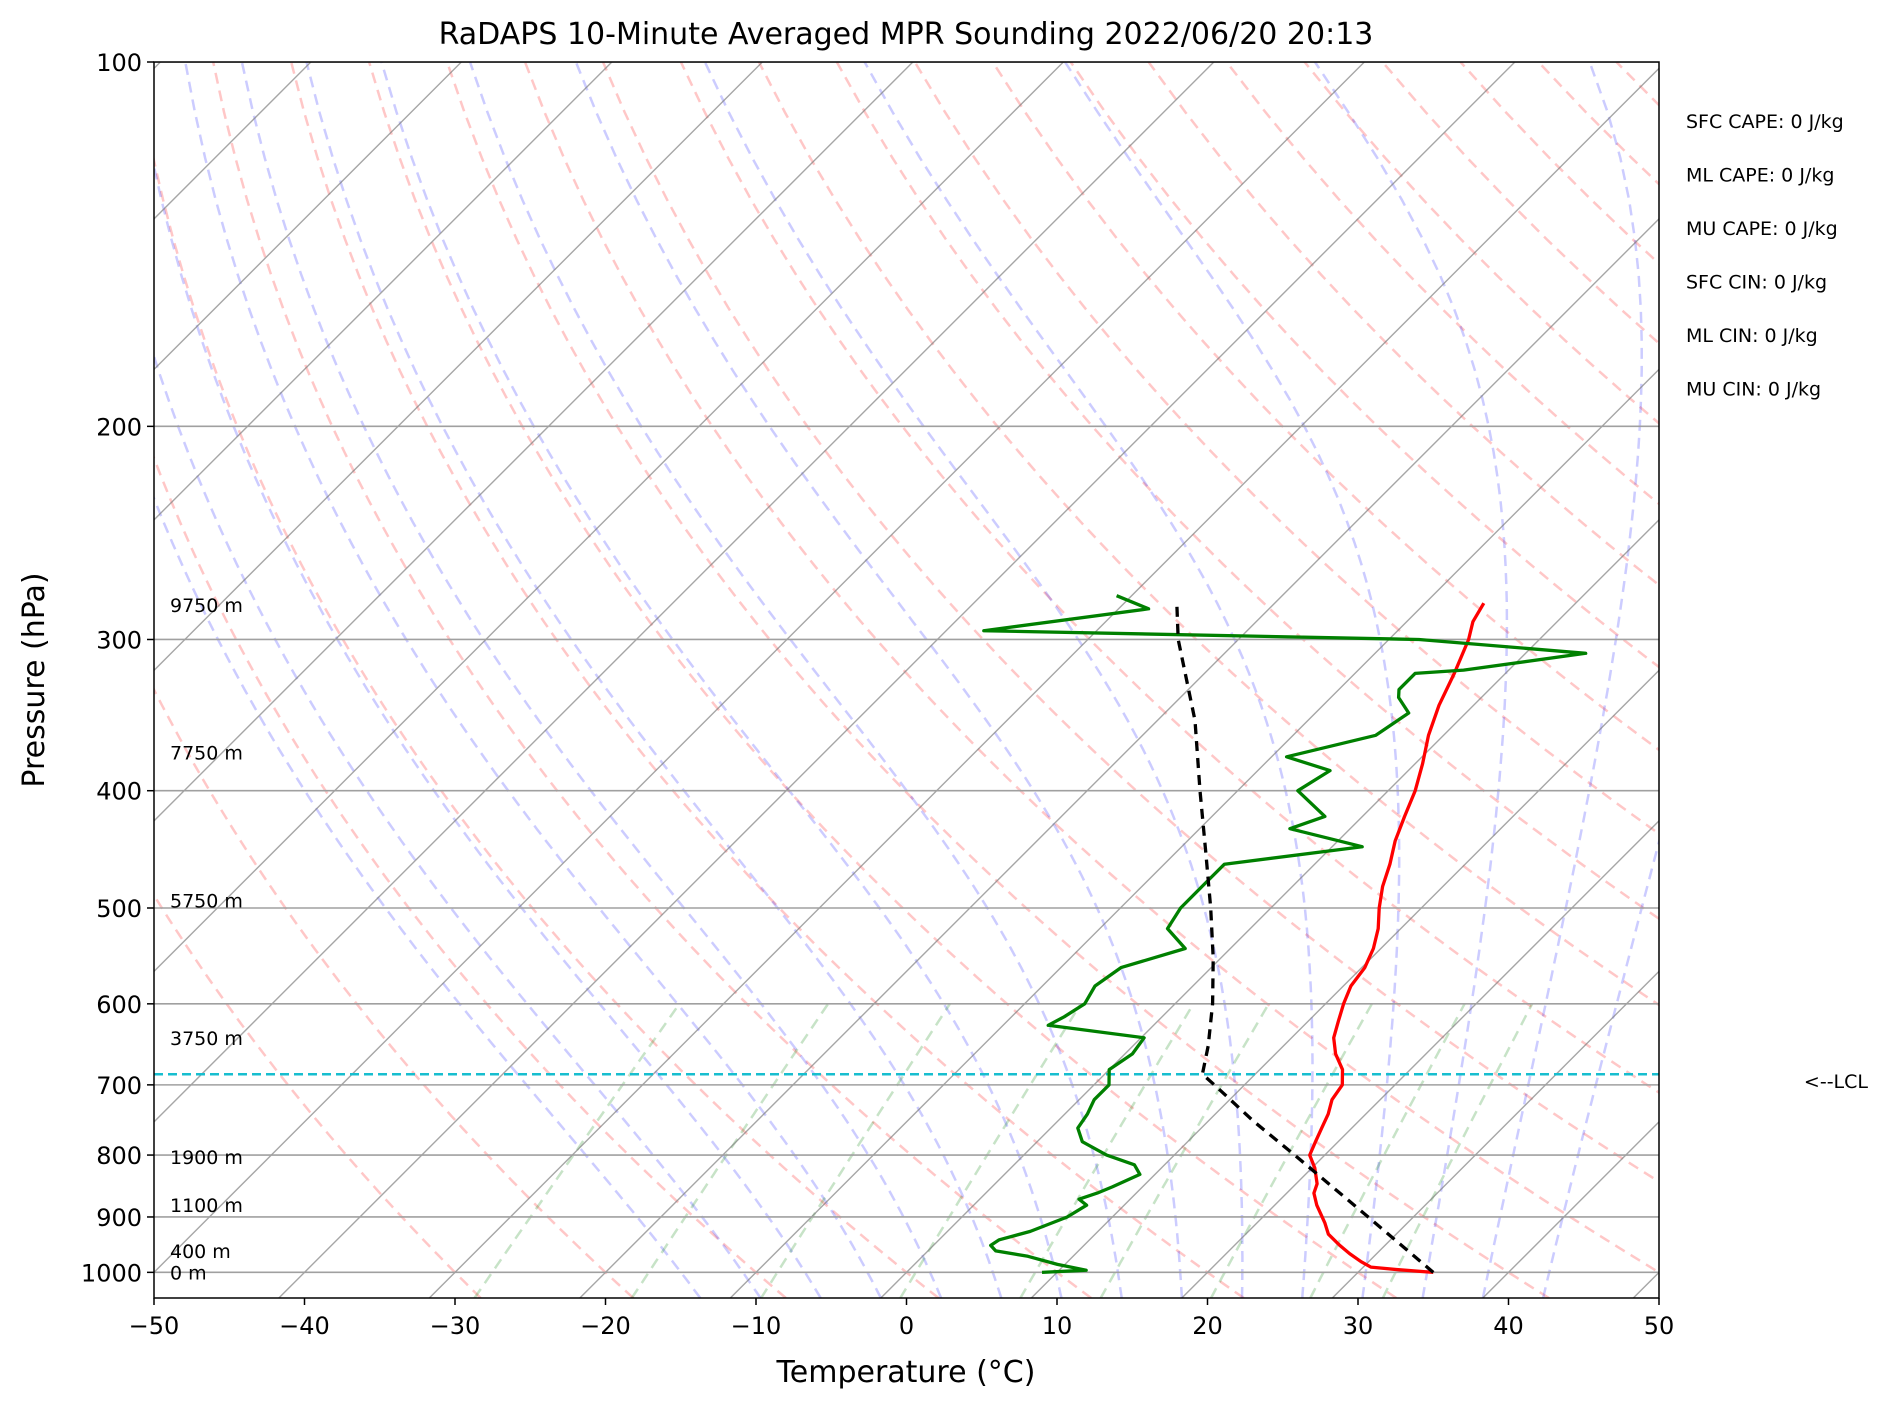 The width and height of the screenshot is (1882, 1406). I want to click on lcl-label: <--LCL, so click(1836, 1082).